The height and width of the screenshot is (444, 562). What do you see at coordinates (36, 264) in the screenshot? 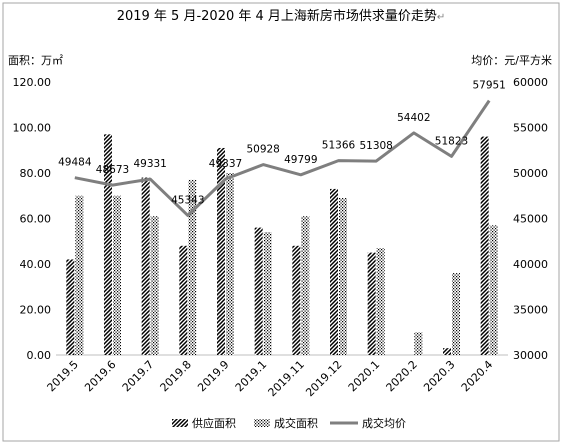
I see `left-tick-label: 40.00` at bounding box center [36, 264].